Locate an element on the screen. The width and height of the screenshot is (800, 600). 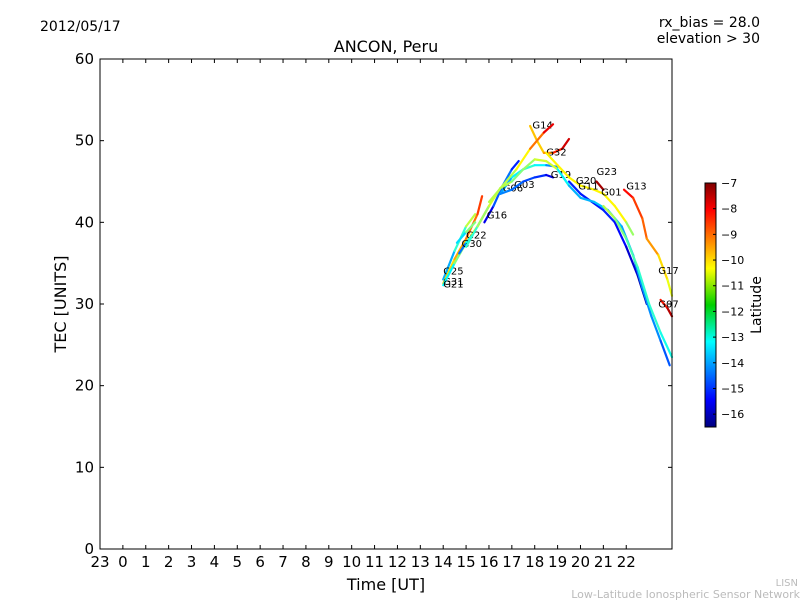
x-tick-label: 22 is located at coordinates (626, 562).